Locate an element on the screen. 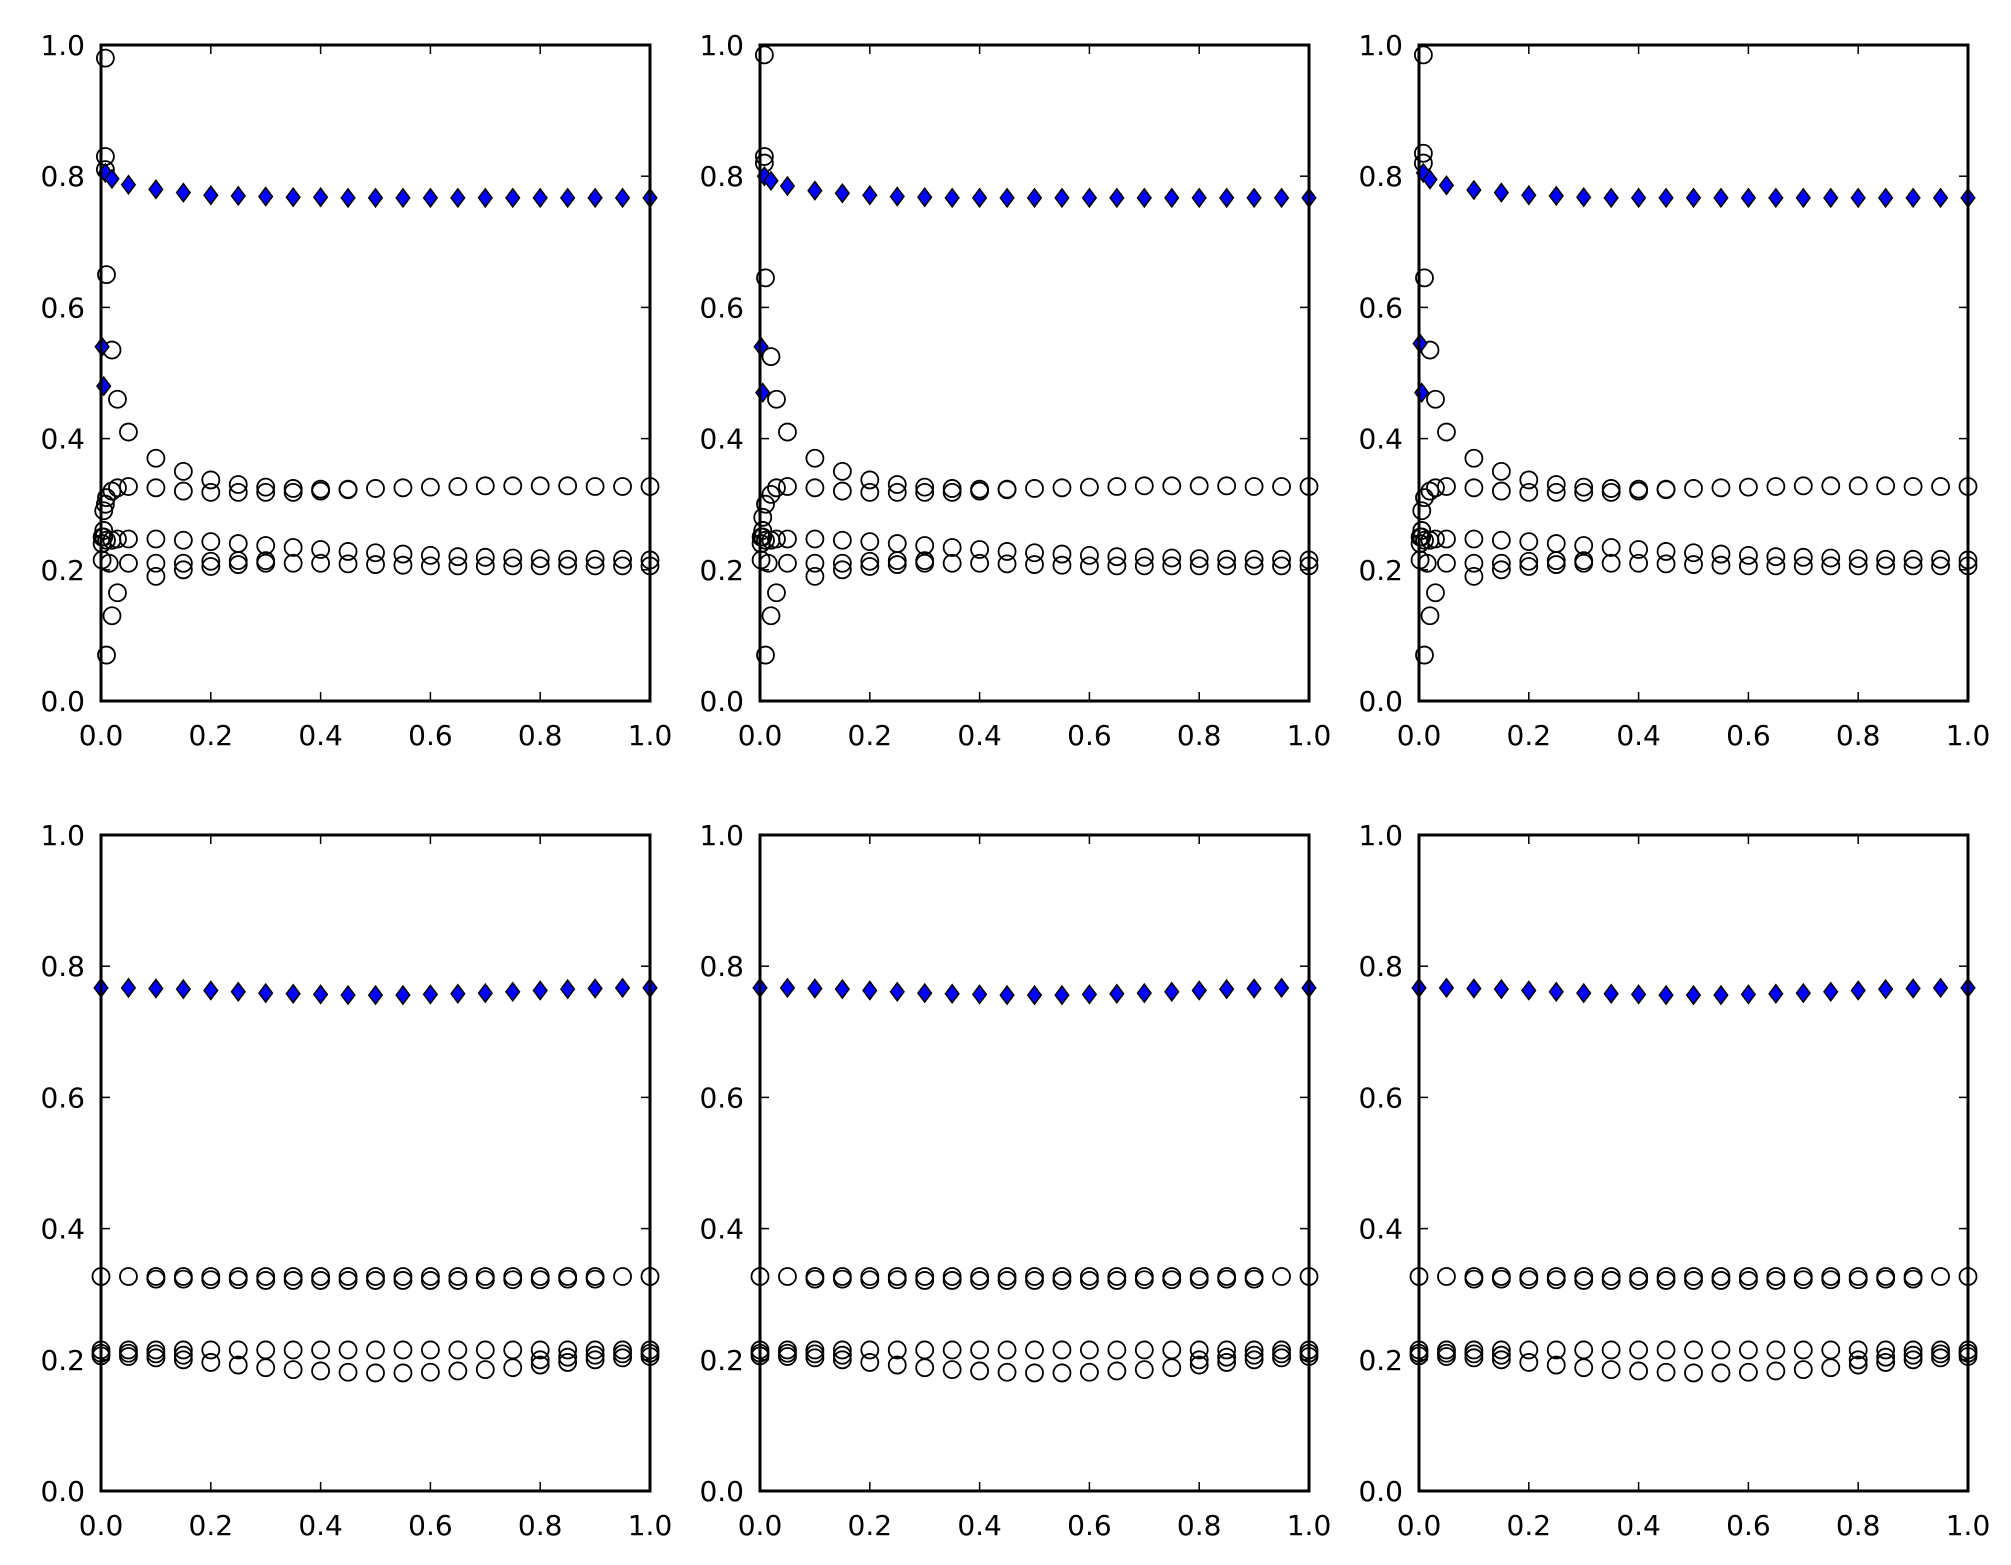 The image size is (2011, 1565). x-tick-label: 0.6 is located at coordinates (1089, 1525).